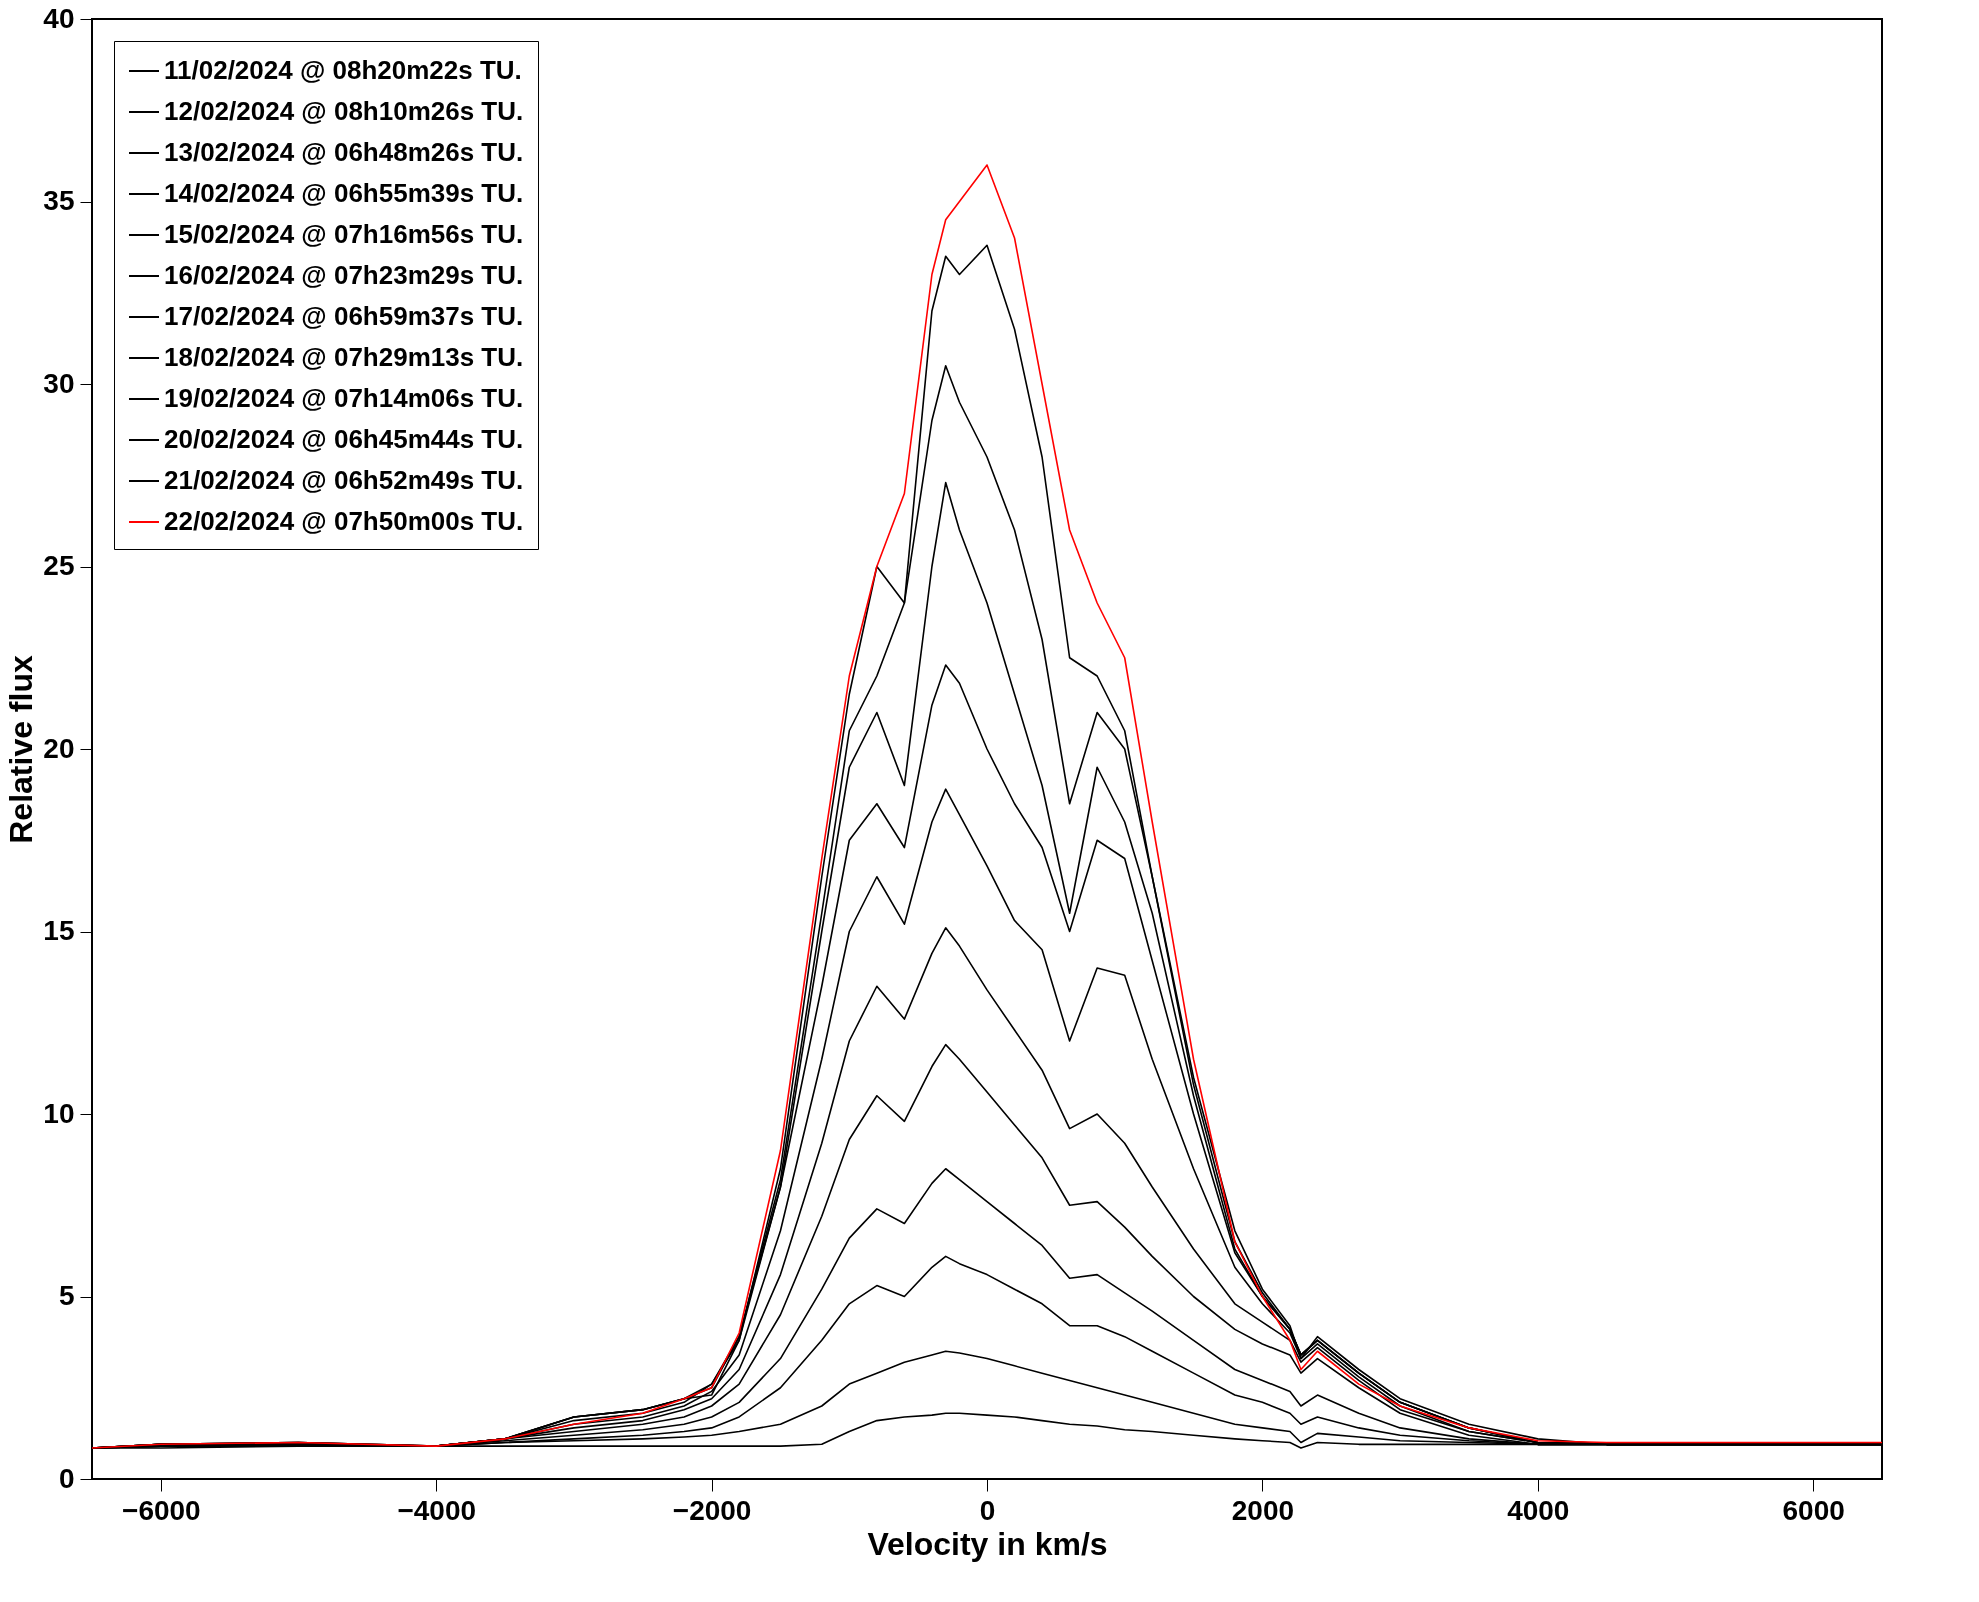  What do you see at coordinates (344, 439) in the screenshot?
I see `legend-label: 20/02/2024 @ 06h45m44s TU.` at bounding box center [344, 439].